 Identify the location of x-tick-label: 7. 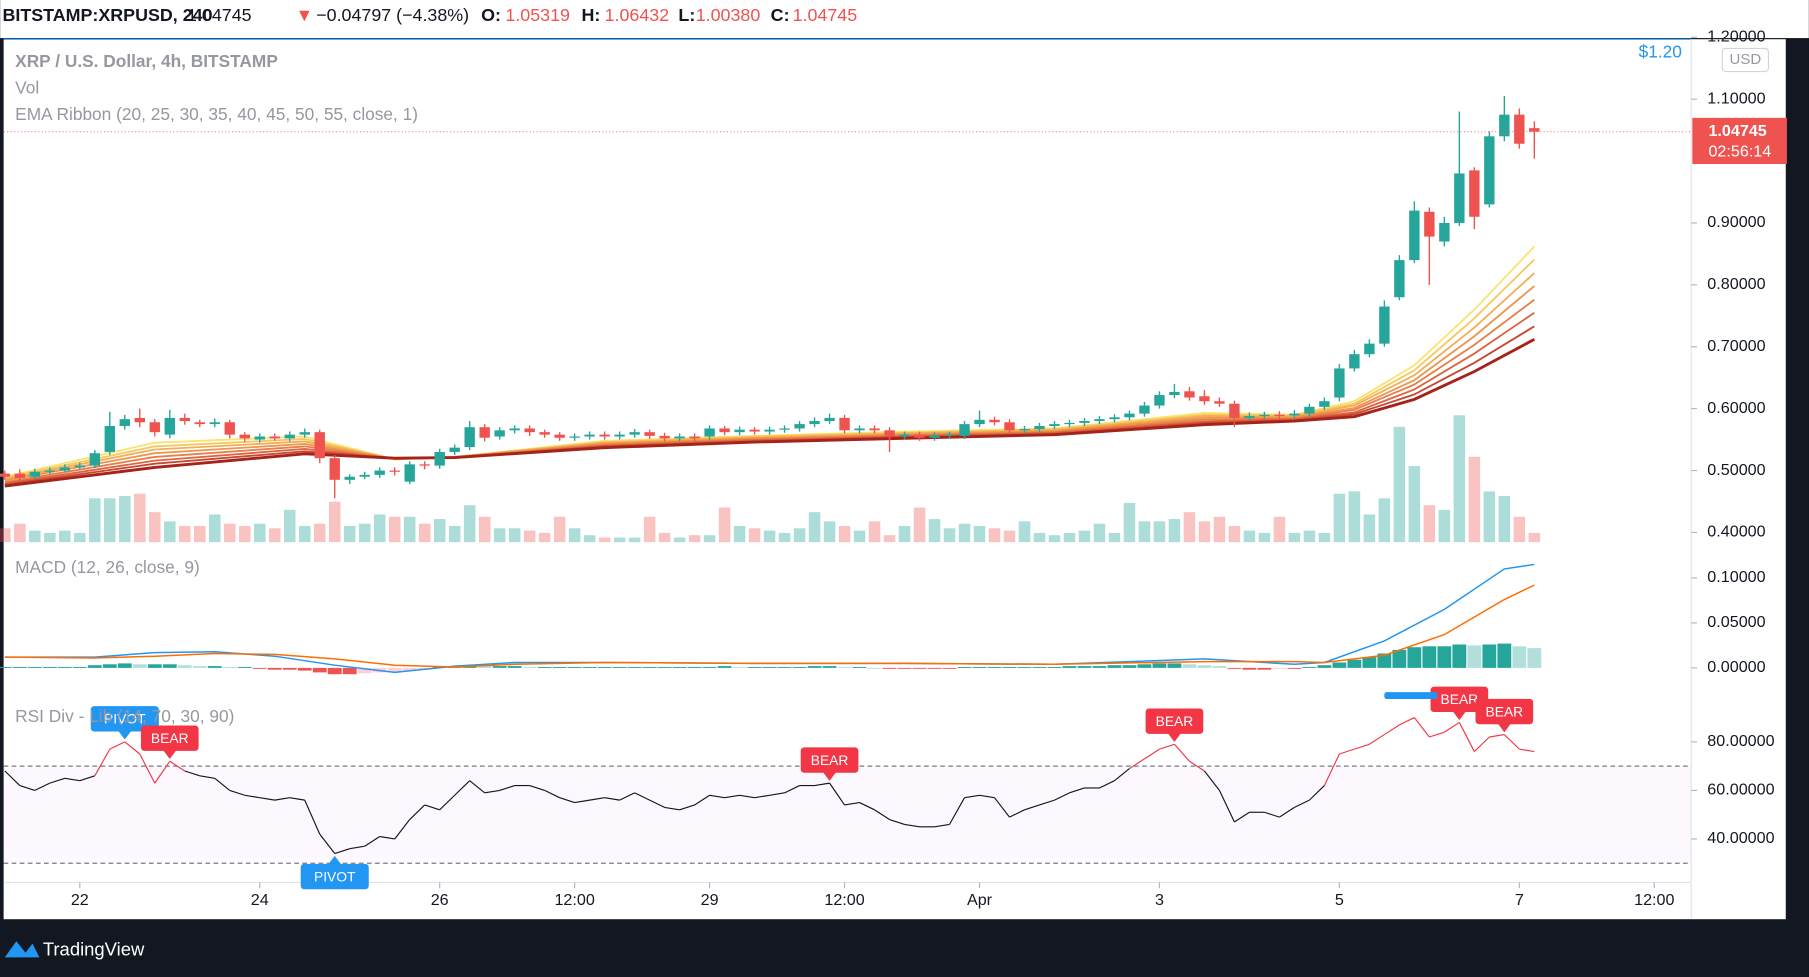
(1519, 900).